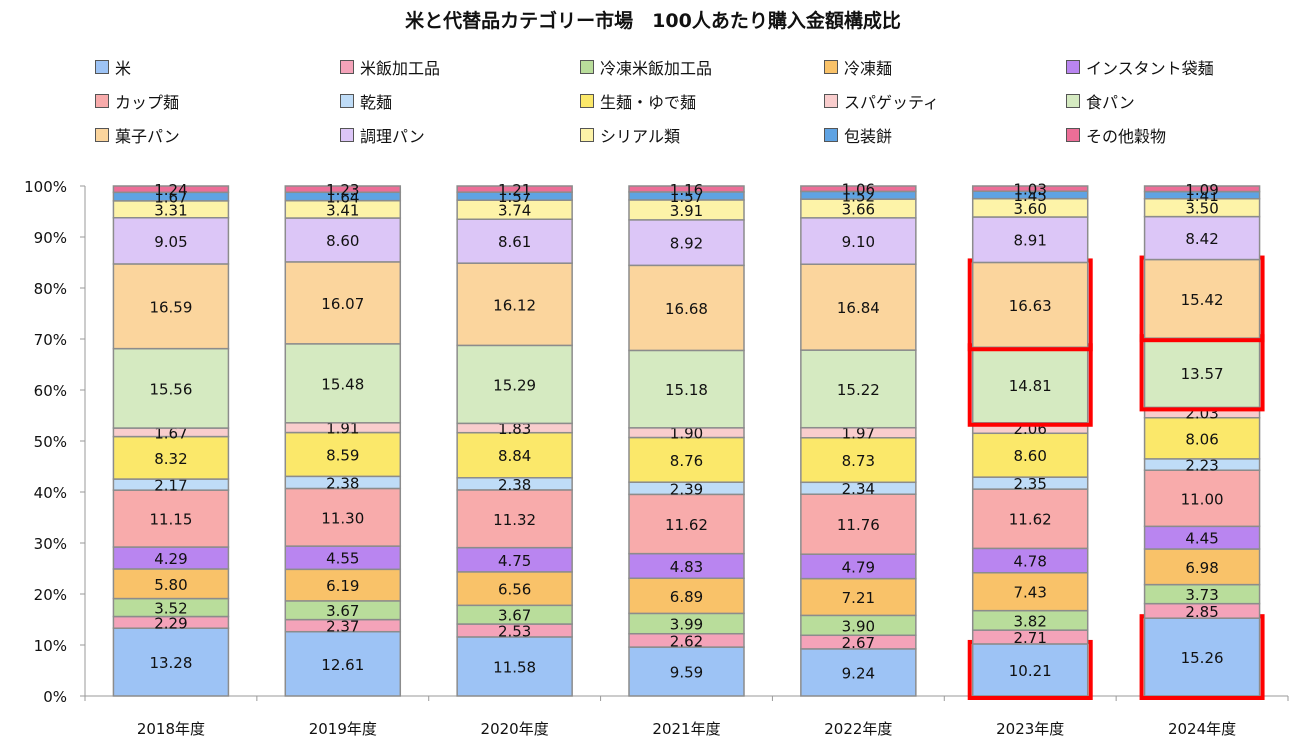 The height and width of the screenshot is (752, 1306). What do you see at coordinates (1201, 209) in the screenshot?
I see `data-label: 3.50` at bounding box center [1201, 209].